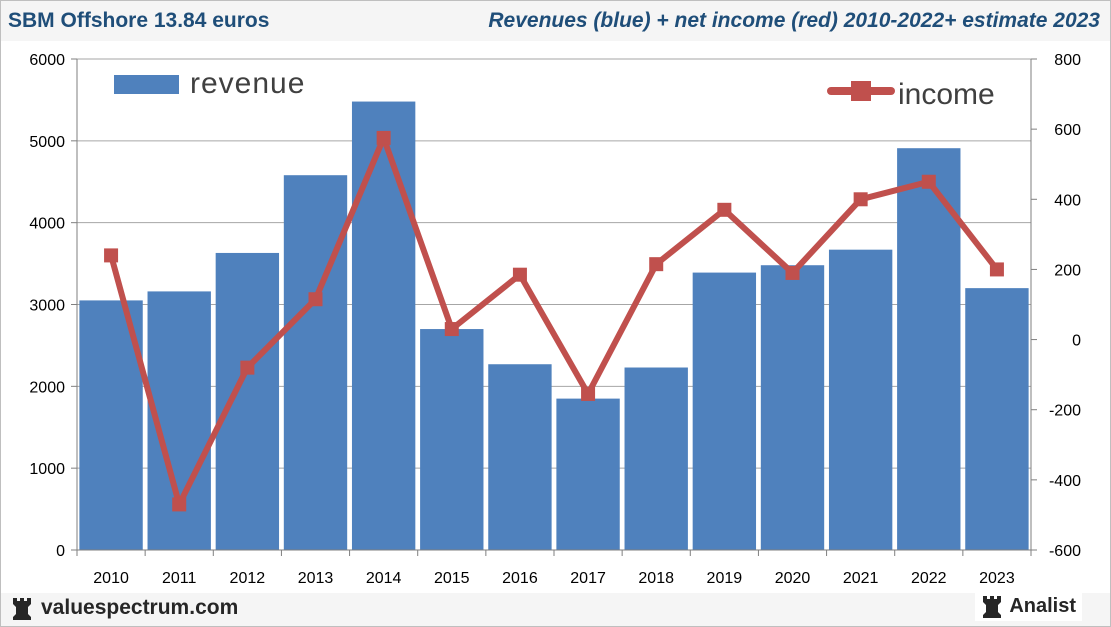 This screenshot has width=1111, height=627. What do you see at coordinates (656, 578) in the screenshot?
I see `x-axis-label: 2018` at bounding box center [656, 578].